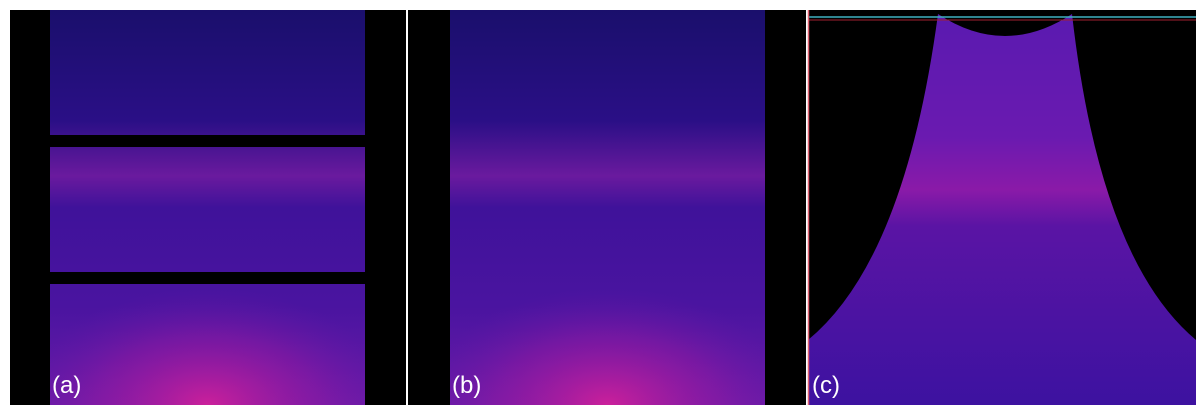  What do you see at coordinates (826, 385) in the screenshot?
I see `panel-label: (c)` at bounding box center [826, 385].